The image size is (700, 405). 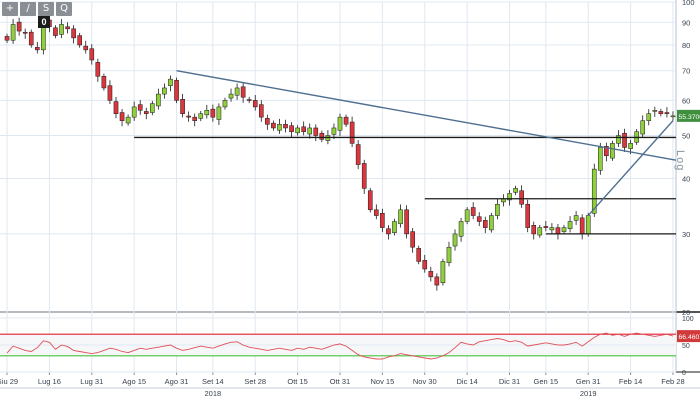 I want to click on drawing-counter: 0, so click(x=44, y=22).